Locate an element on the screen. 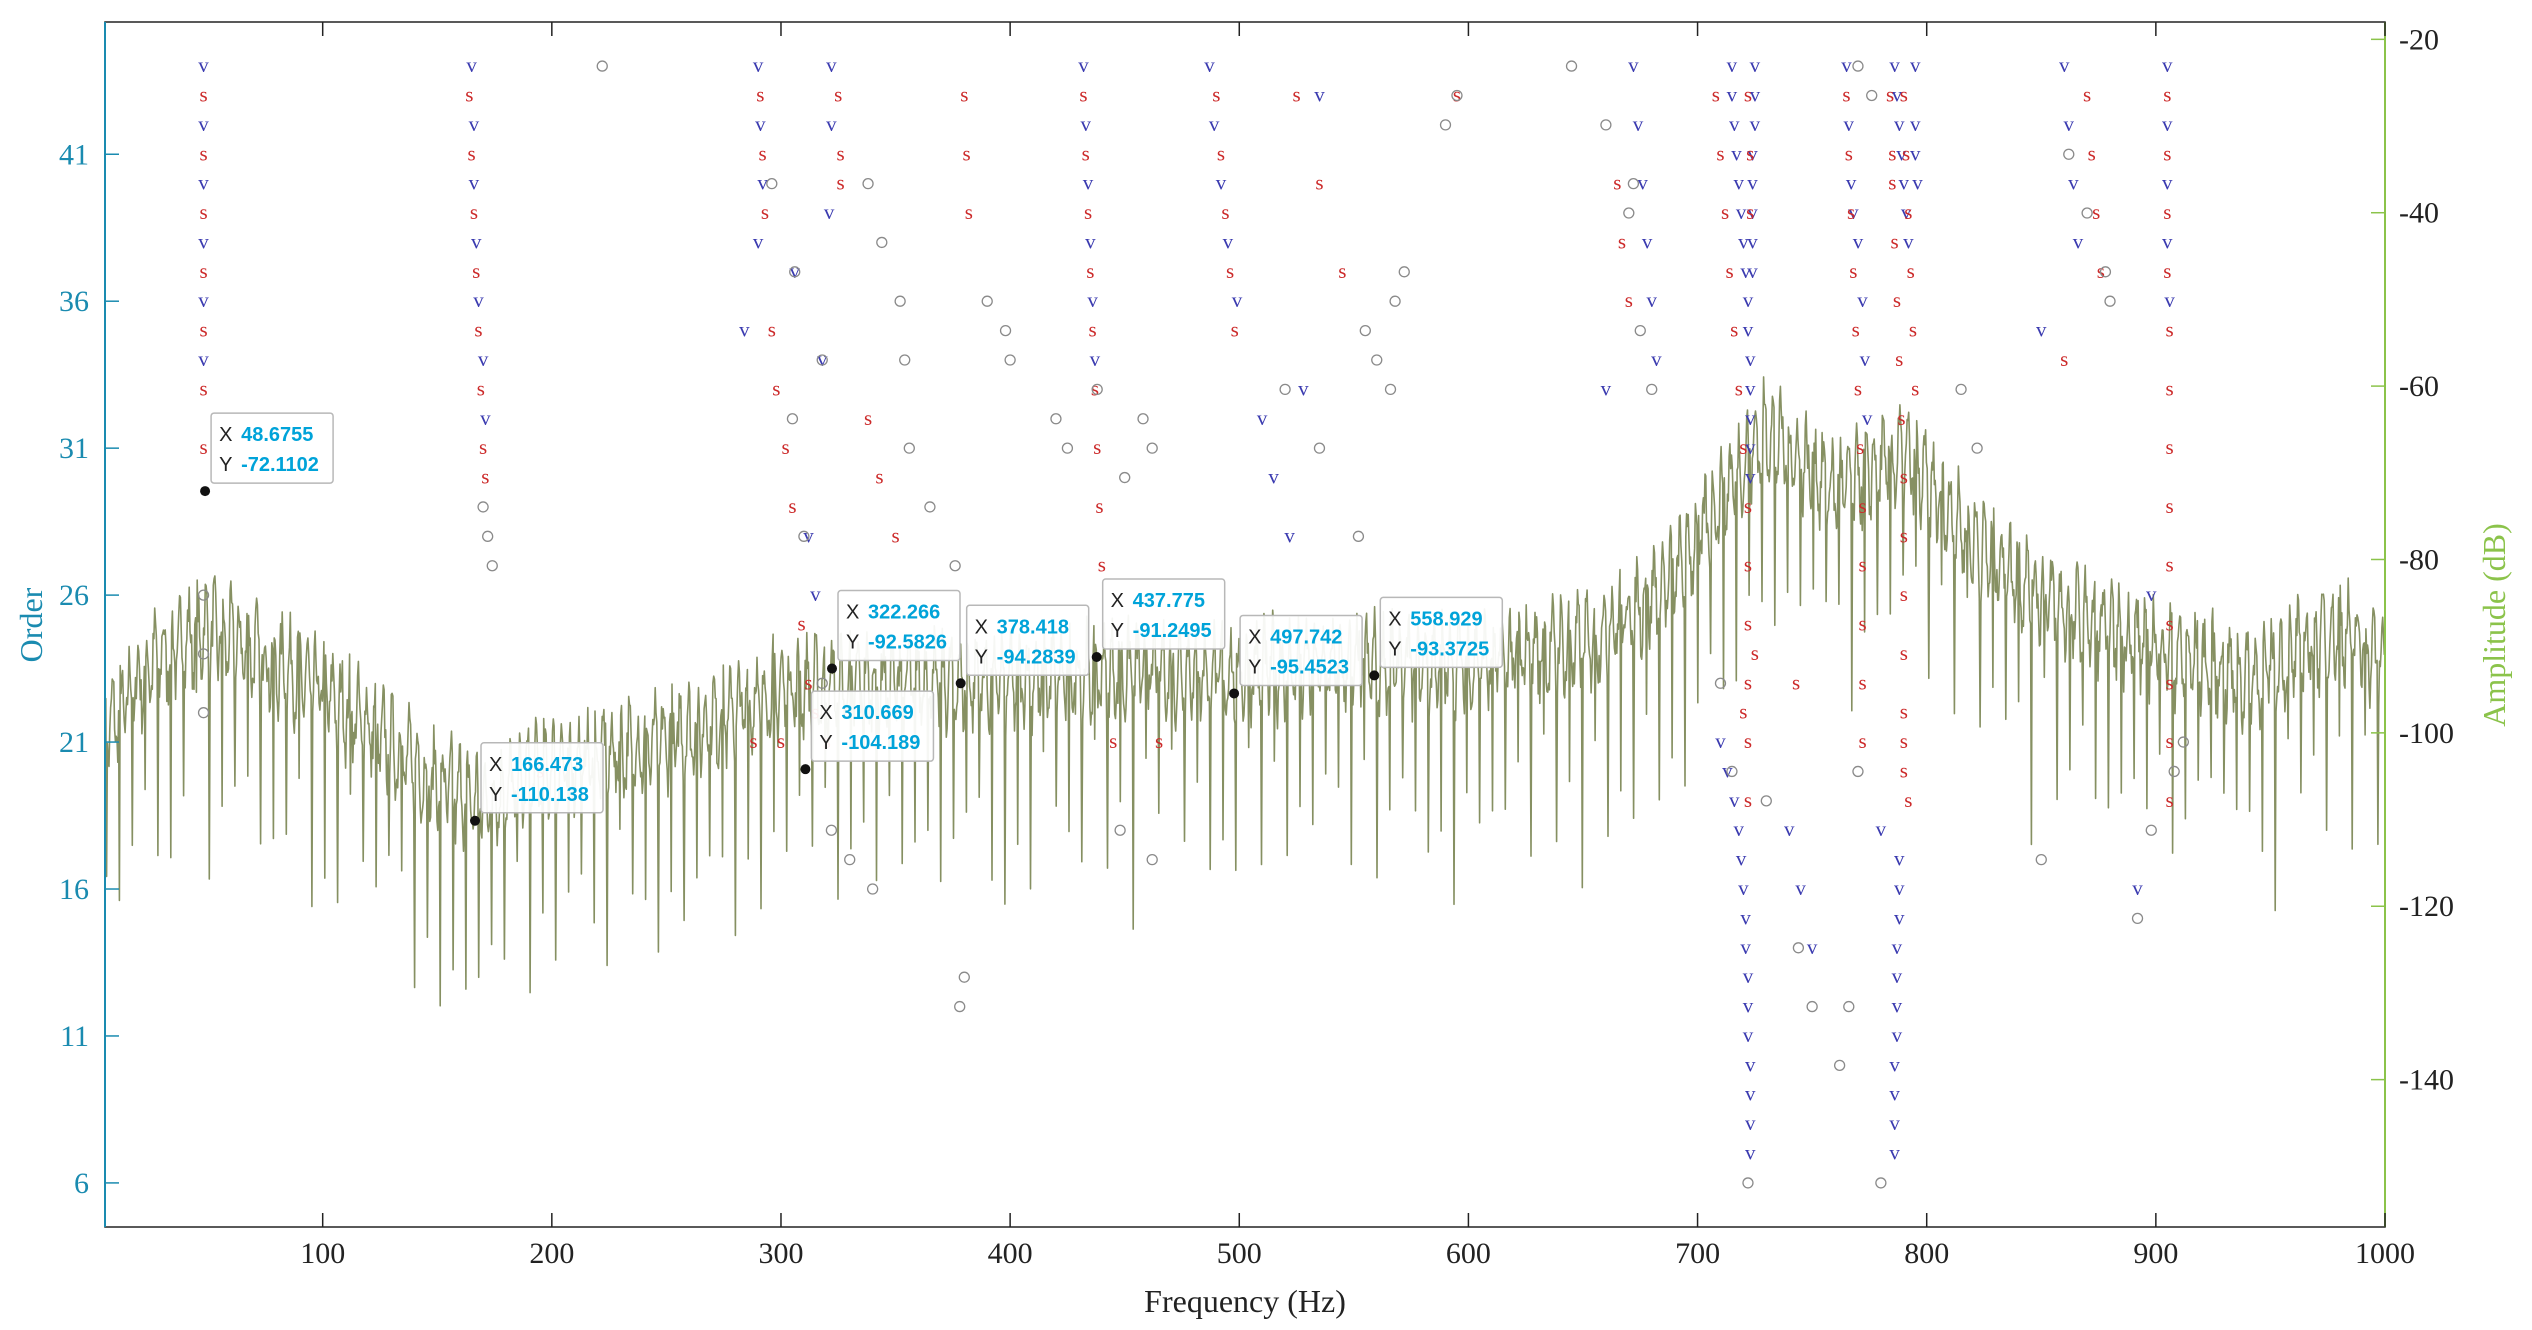 The image size is (2532, 1330). datatip: X 437.775 Y -91.2495 is located at coordinates (1158, 620).